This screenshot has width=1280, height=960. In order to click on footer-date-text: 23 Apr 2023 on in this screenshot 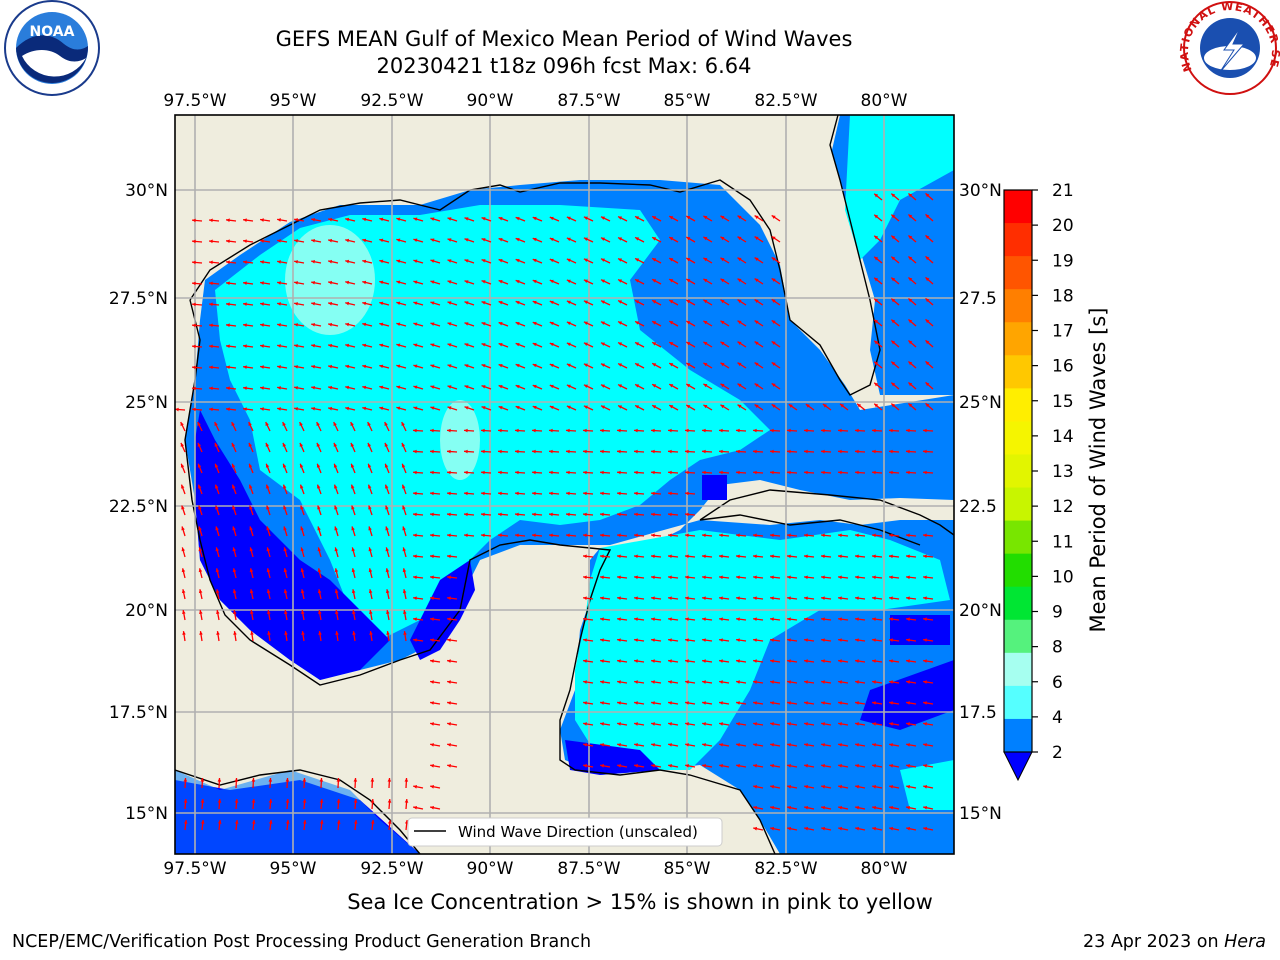, I will do `click(1154, 942)`.